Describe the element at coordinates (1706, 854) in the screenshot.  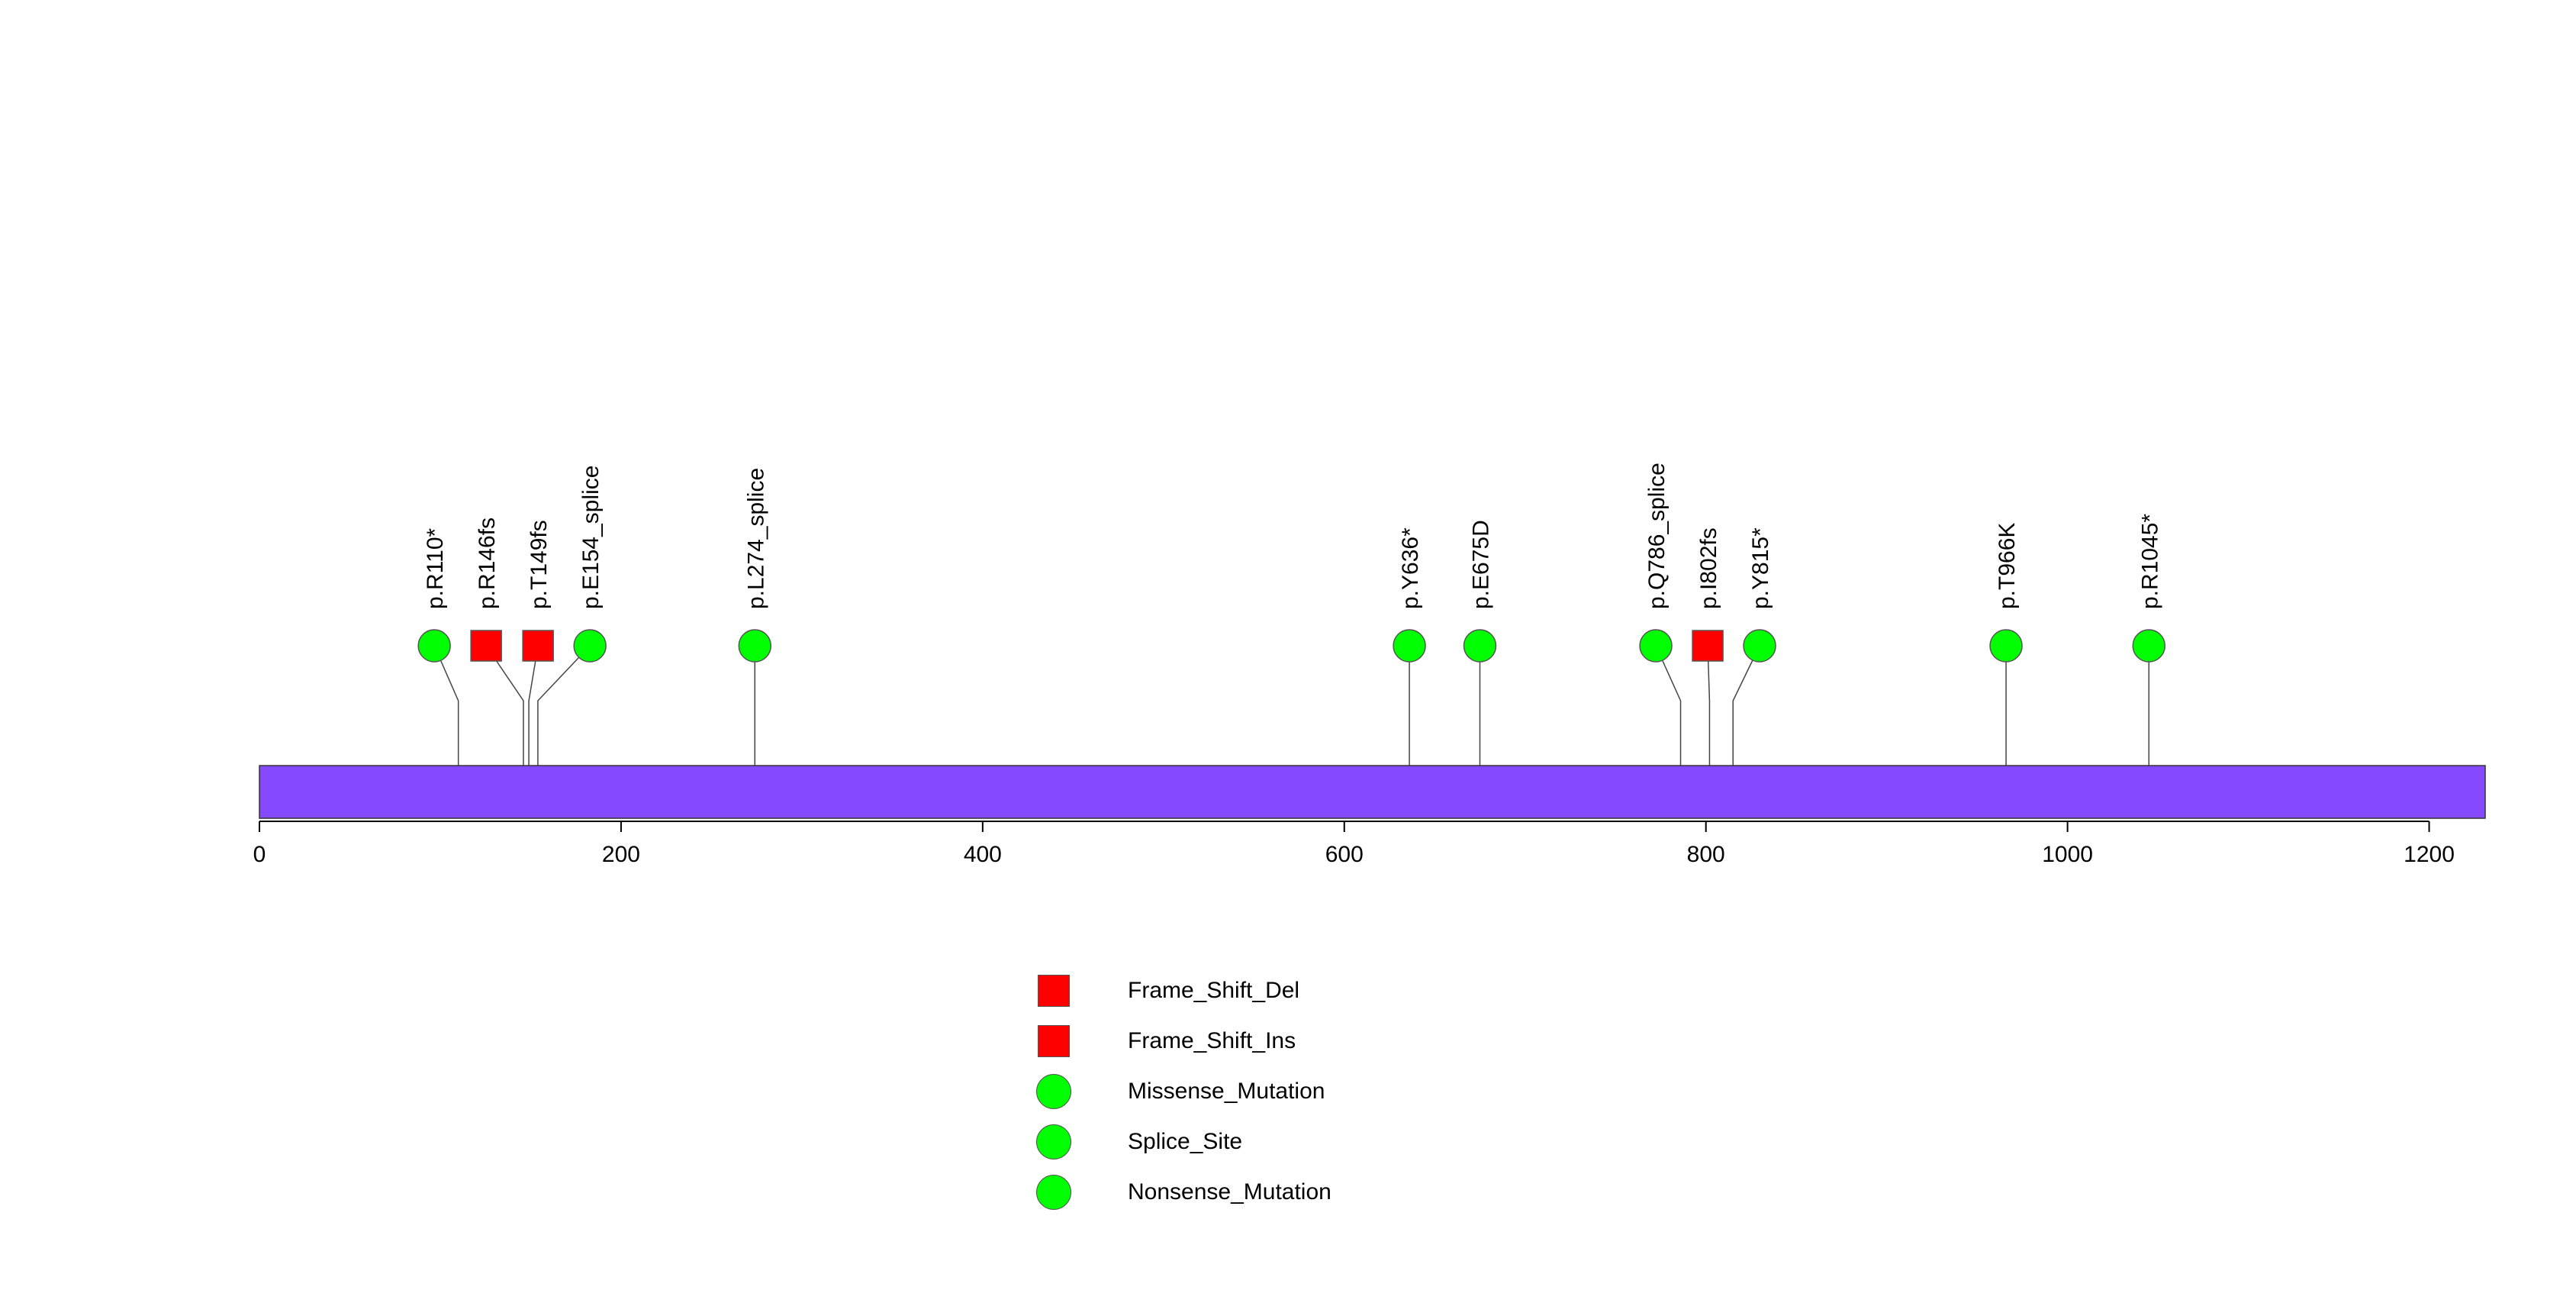
I see `x-tick-label: 800` at that location.